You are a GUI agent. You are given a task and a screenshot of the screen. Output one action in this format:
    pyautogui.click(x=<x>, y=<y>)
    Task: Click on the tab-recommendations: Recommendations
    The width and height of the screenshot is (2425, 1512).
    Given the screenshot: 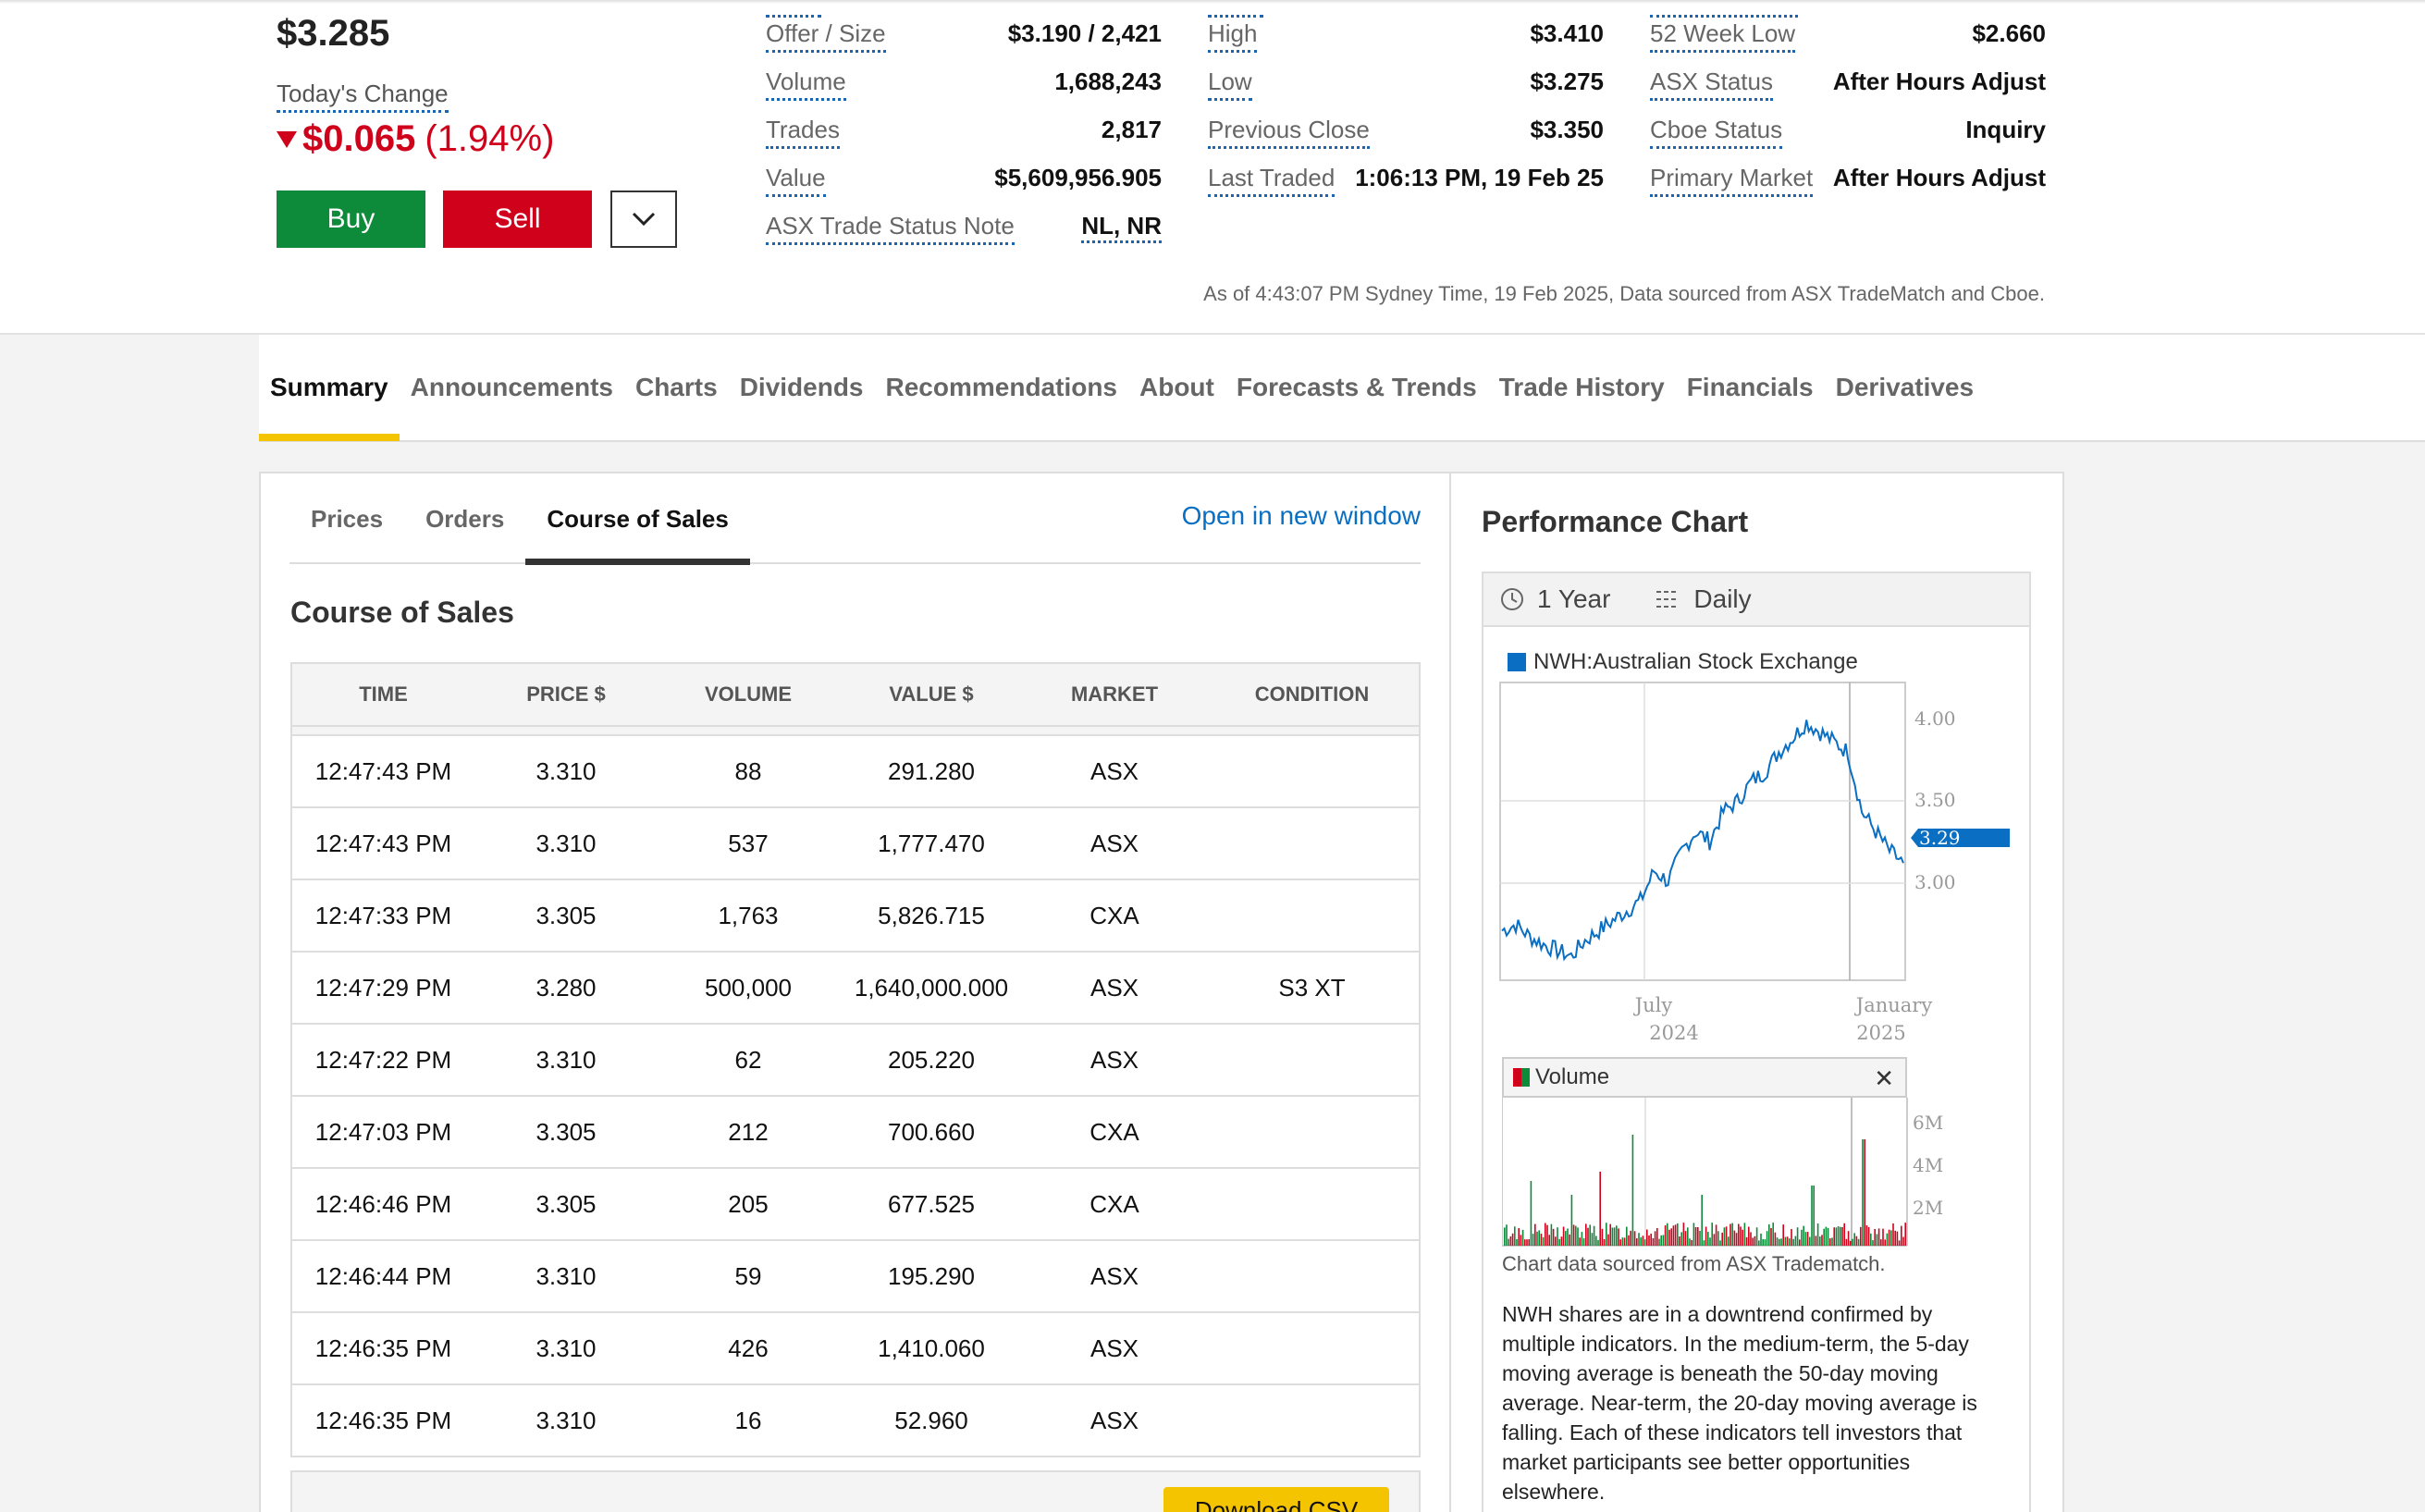 What is the action you would take?
    pyautogui.click(x=1001, y=387)
    